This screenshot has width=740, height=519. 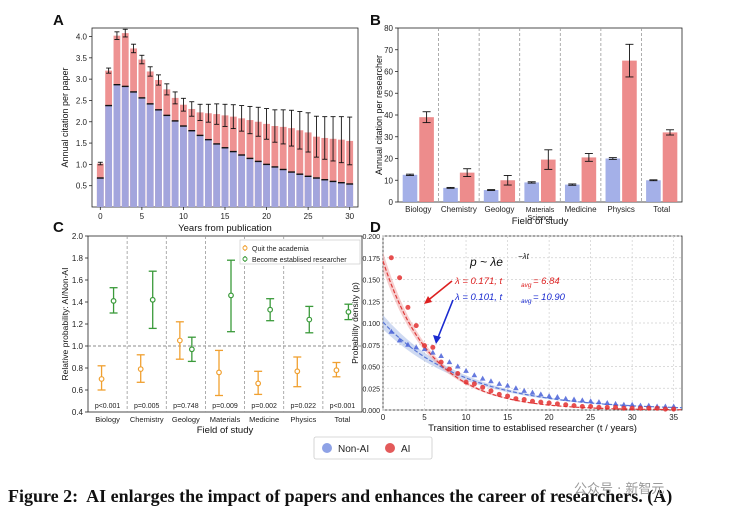 I want to click on x-tick-label: Chemistry, so click(x=147, y=419).